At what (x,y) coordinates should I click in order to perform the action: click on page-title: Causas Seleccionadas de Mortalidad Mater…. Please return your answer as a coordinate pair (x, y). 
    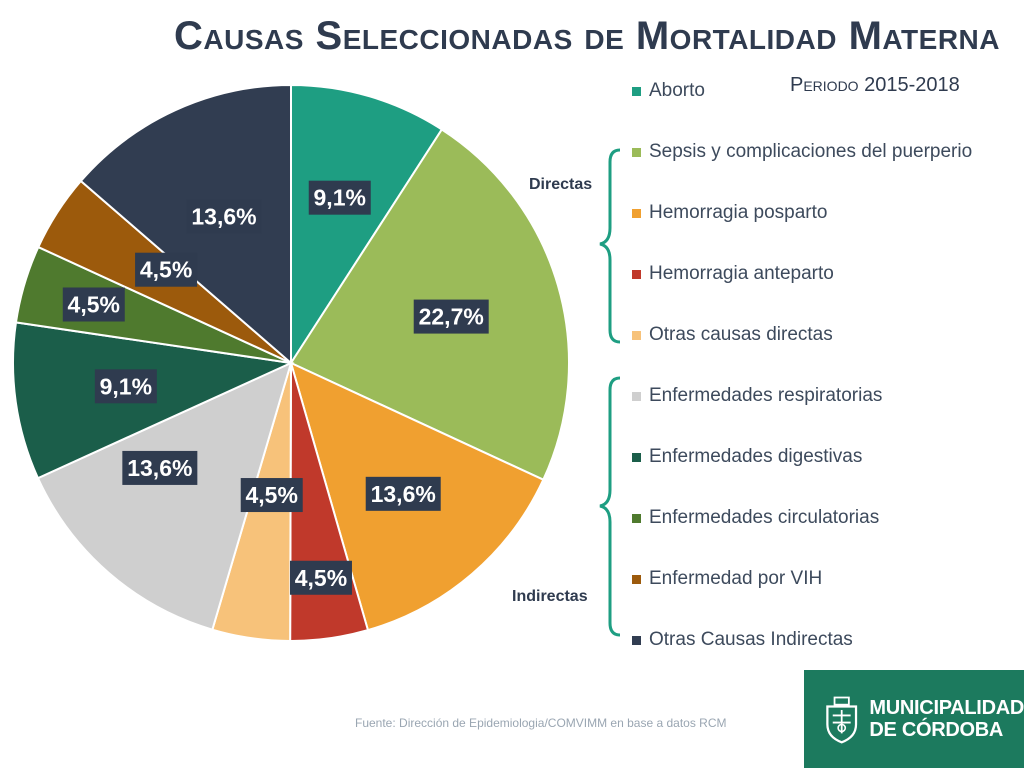
    Looking at the image, I should click on (587, 36).